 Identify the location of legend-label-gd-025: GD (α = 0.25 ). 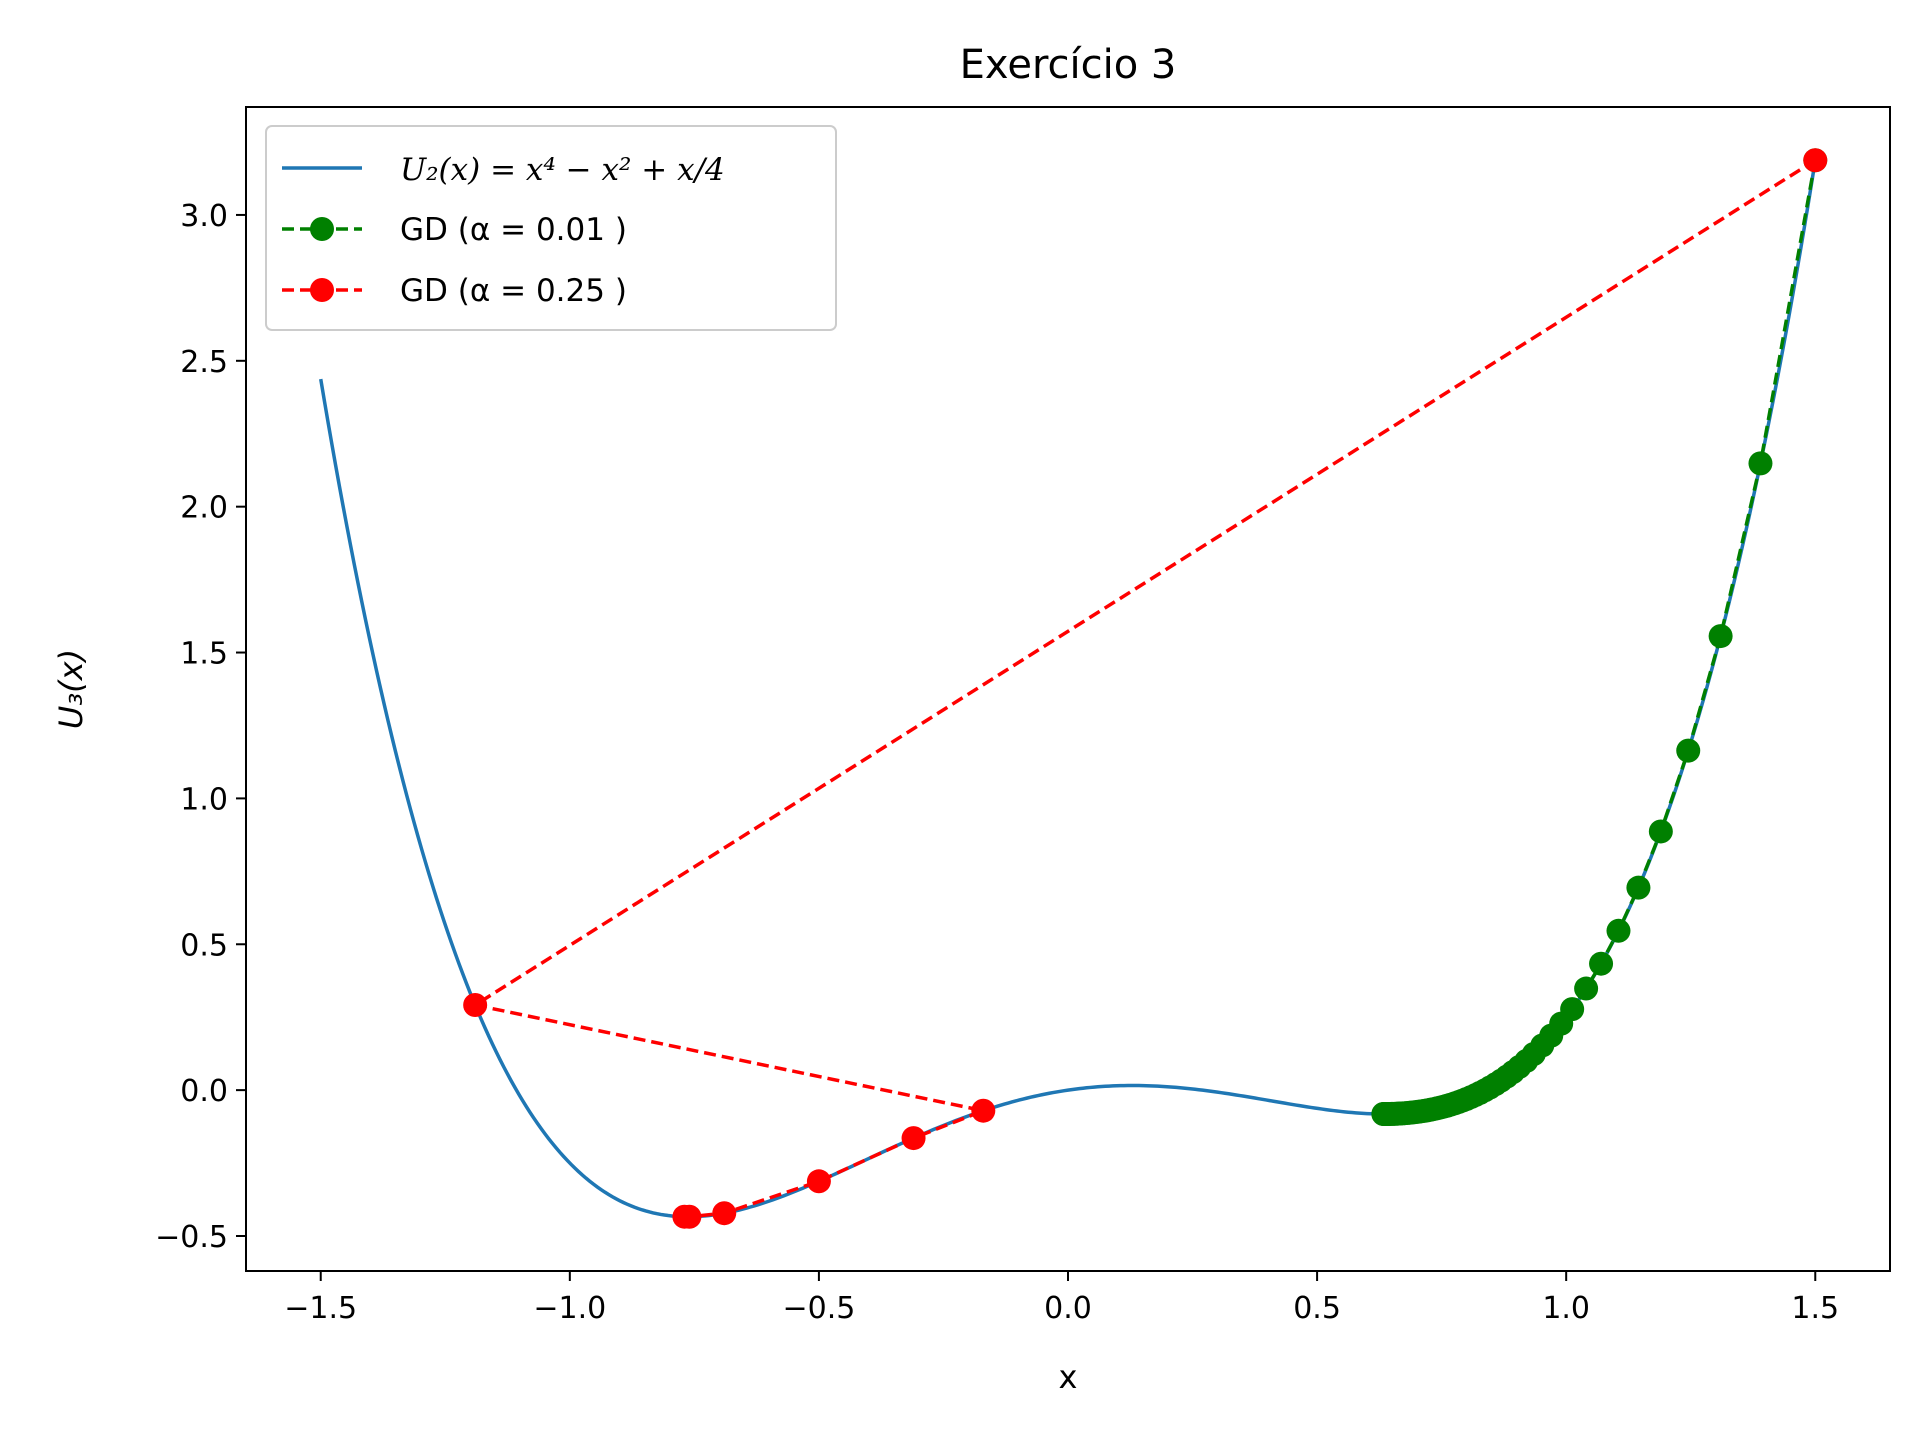
(513, 291).